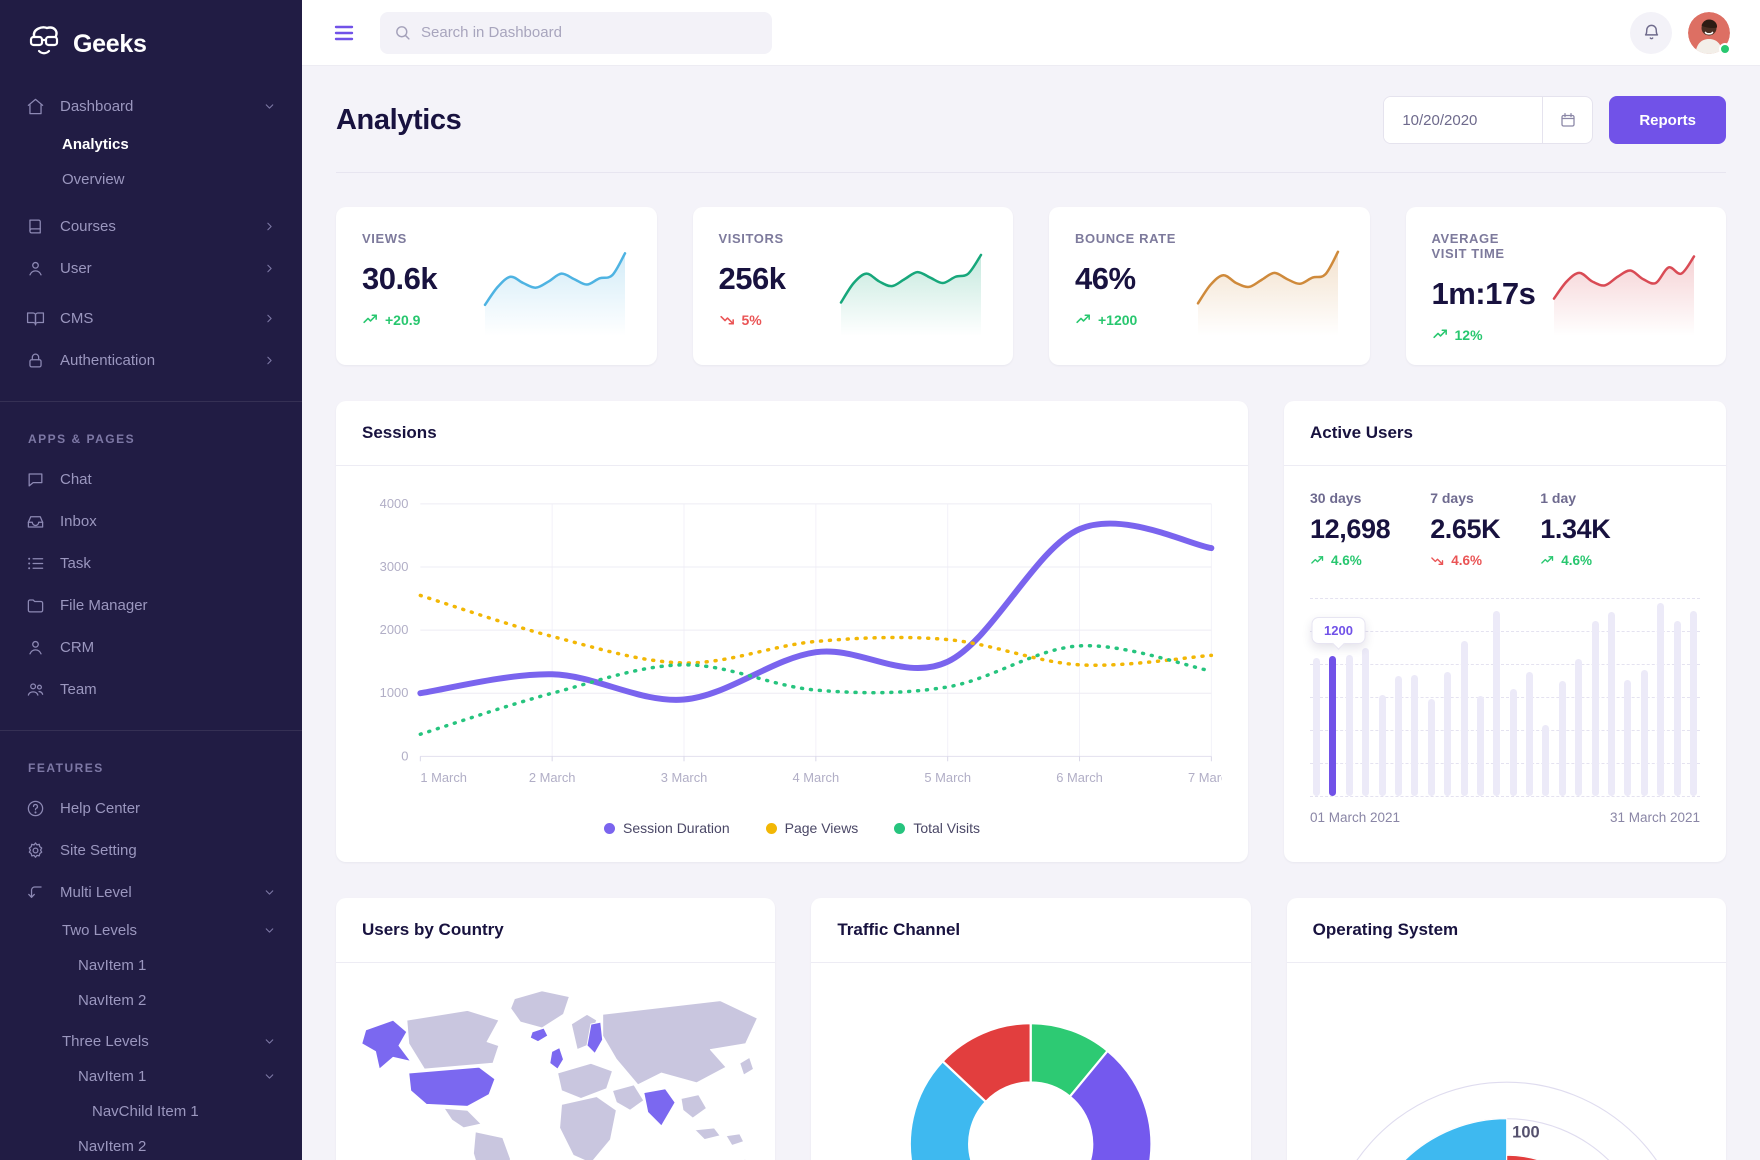  What do you see at coordinates (151, 965) in the screenshot?
I see `sidebar-item-navitem1: NavItem 1` at bounding box center [151, 965].